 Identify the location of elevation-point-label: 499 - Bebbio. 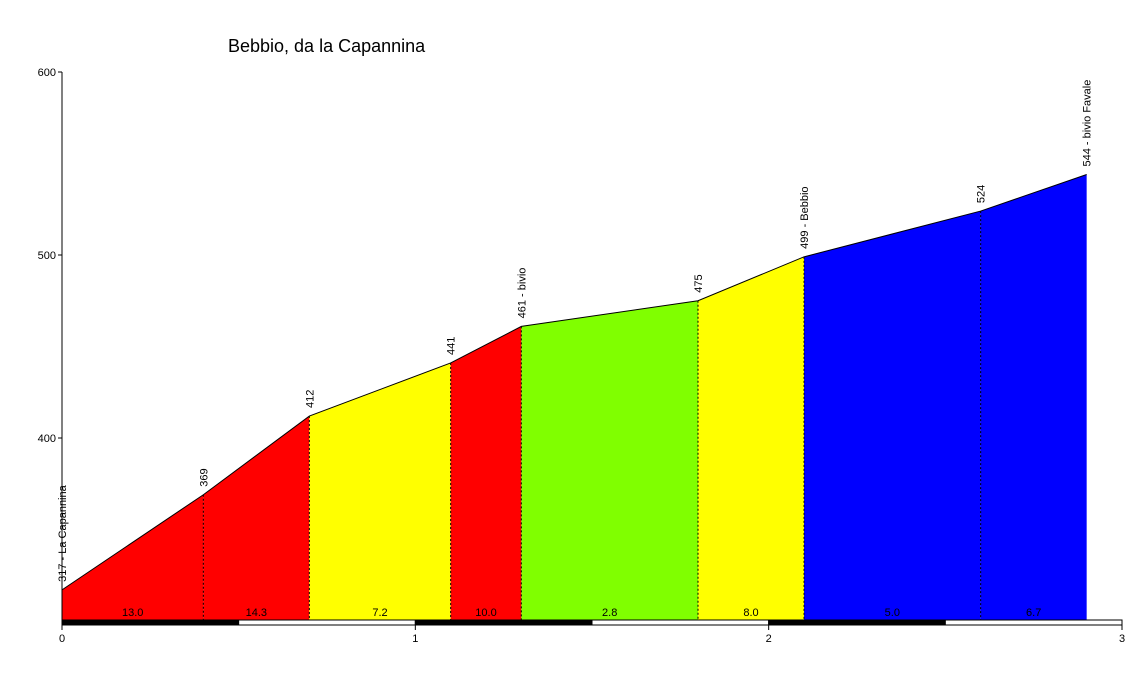
(805, 217).